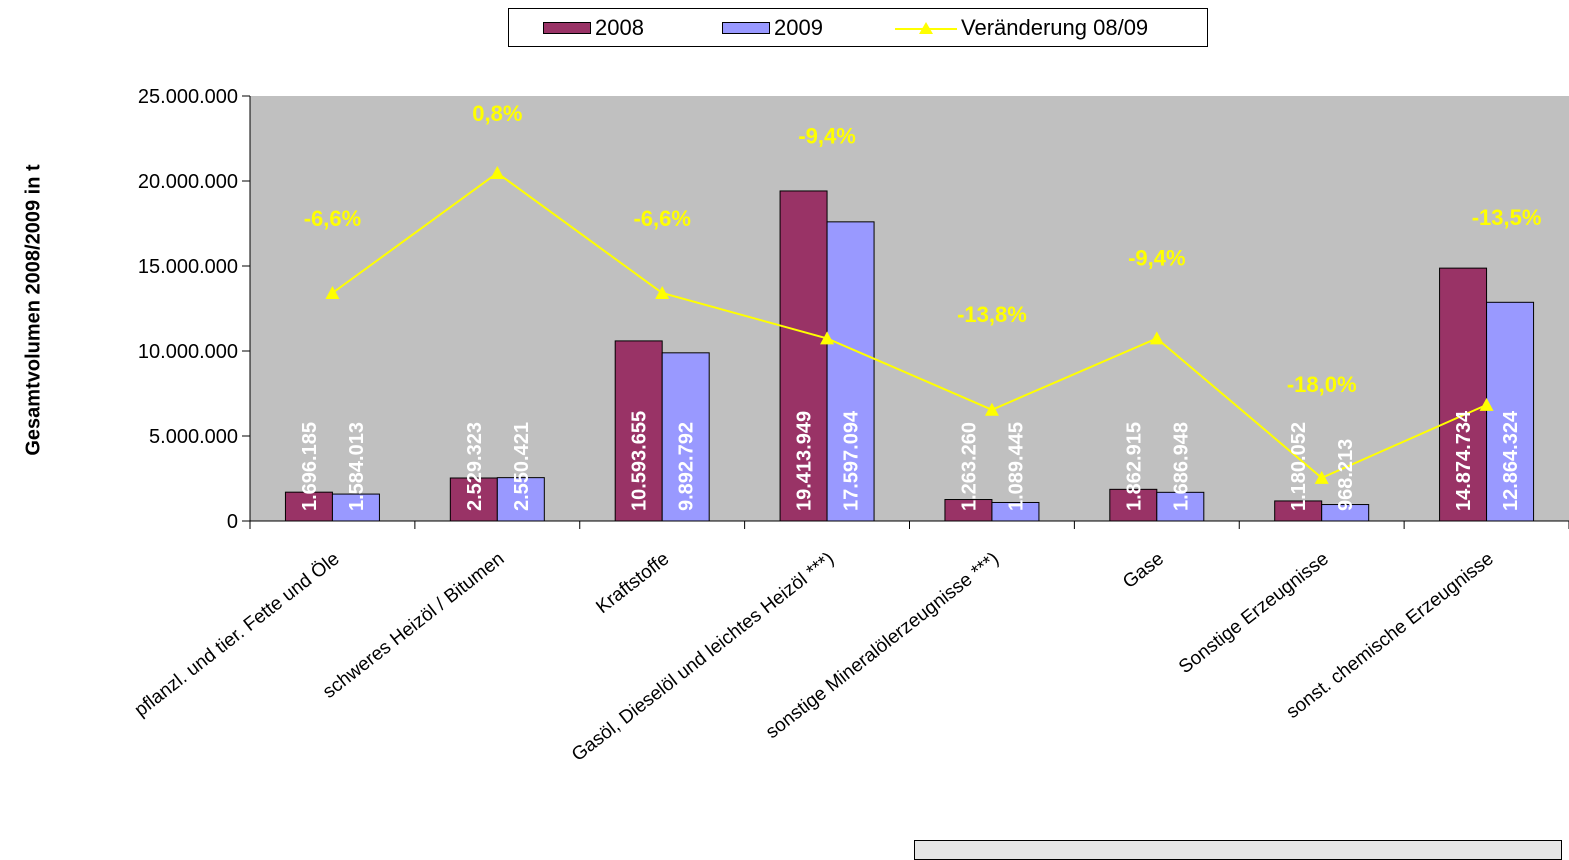 The width and height of the screenshot is (1569, 860). I want to click on data-label-2008: 14.874.734, so click(1464, 460).